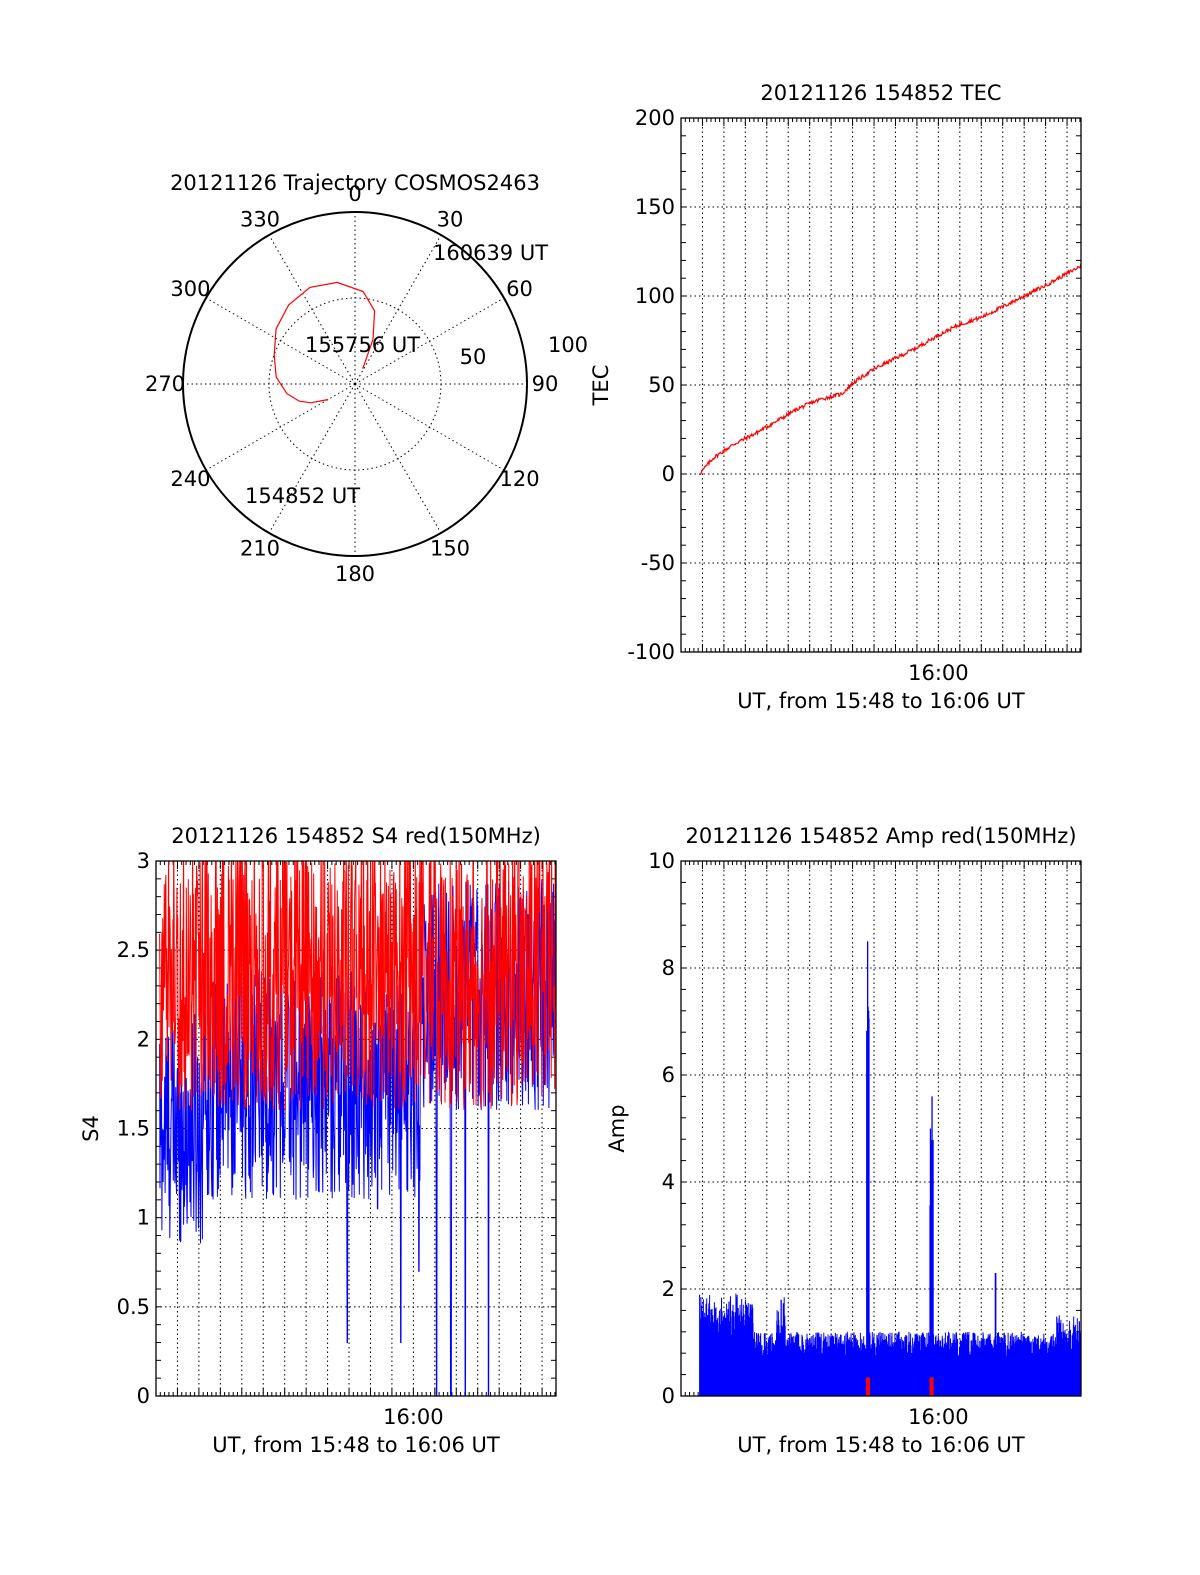 The height and width of the screenshot is (1575, 1200). What do you see at coordinates (655, 207) in the screenshot?
I see `y-tick-label: 150` at bounding box center [655, 207].